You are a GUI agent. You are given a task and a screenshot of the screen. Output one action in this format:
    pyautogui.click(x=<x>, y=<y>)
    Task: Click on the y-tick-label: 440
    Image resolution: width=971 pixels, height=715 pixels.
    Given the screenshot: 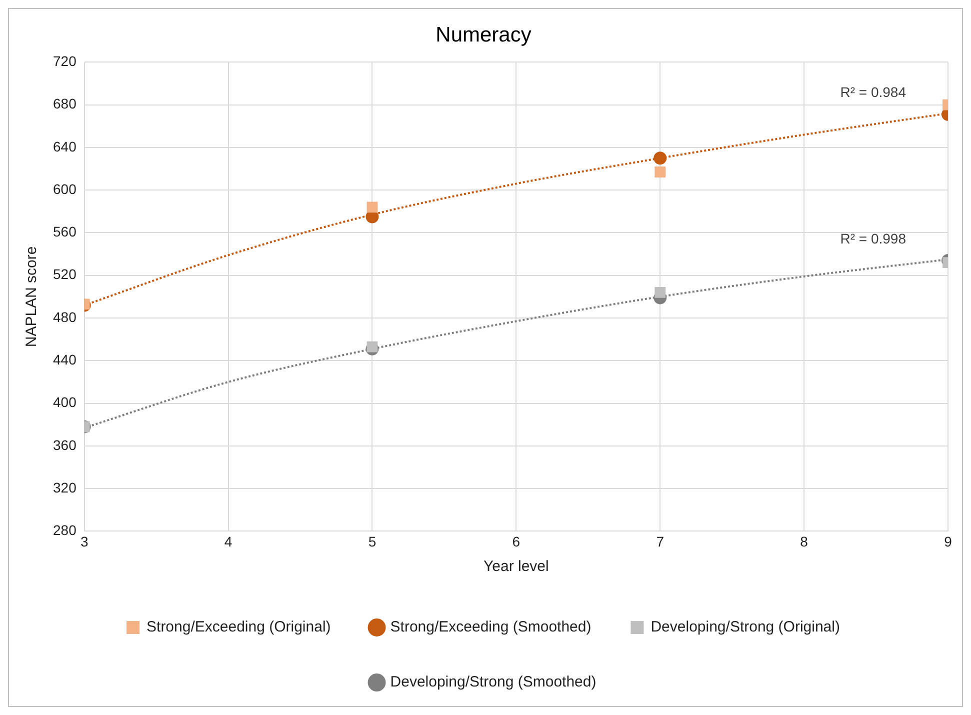 What is the action you would take?
    pyautogui.click(x=65, y=360)
    